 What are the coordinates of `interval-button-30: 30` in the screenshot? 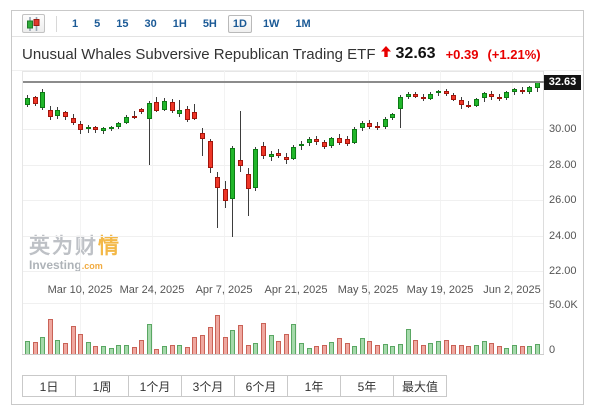 It's located at (150, 23).